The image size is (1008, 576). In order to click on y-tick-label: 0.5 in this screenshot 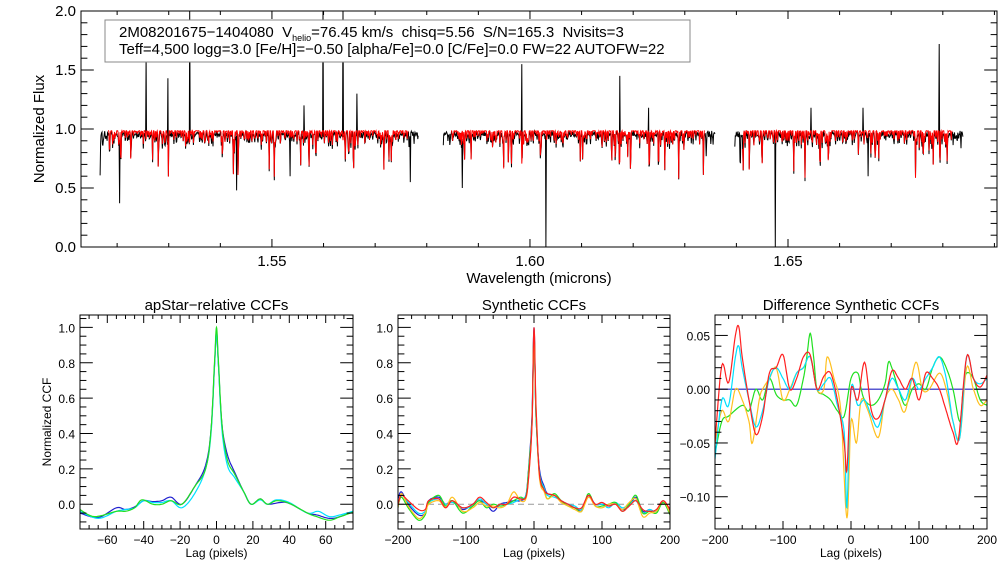, I will do `click(65, 188)`.